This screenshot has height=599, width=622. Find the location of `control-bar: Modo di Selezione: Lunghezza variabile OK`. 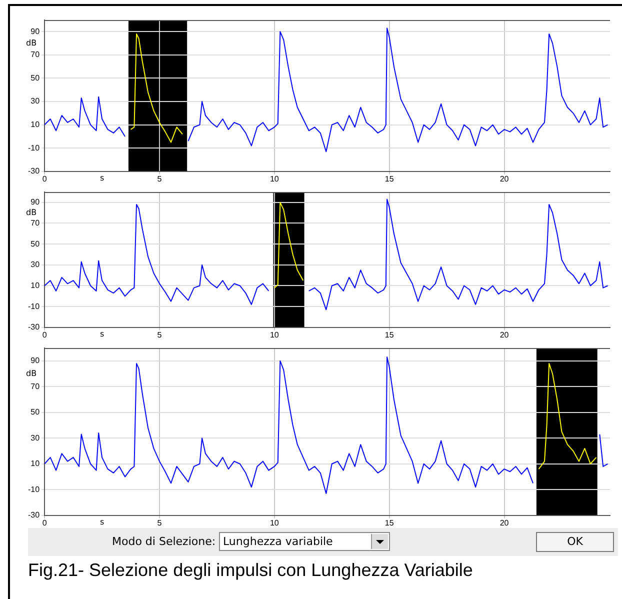

control-bar: Modo di Selezione: Lunghezza variabile OK is located at coordinates (323, 542).